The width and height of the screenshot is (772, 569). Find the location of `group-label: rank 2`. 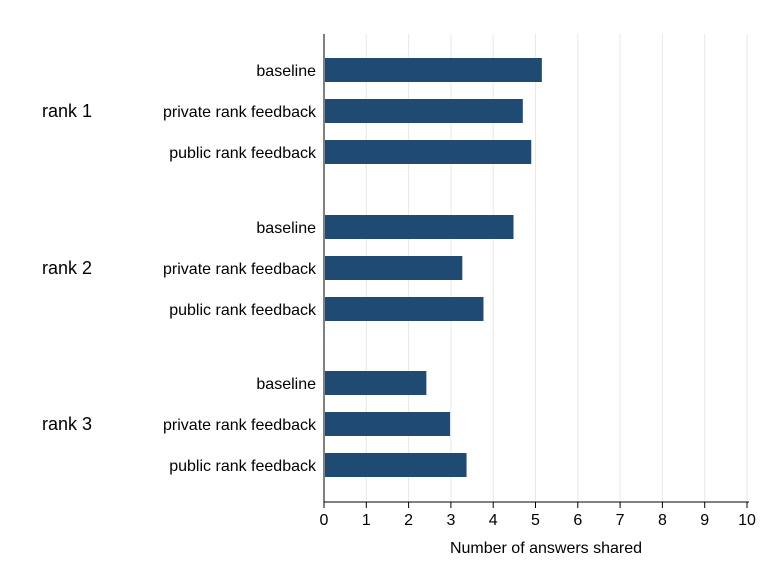

group-label: rank 2 is located at coordinates (67, 268).